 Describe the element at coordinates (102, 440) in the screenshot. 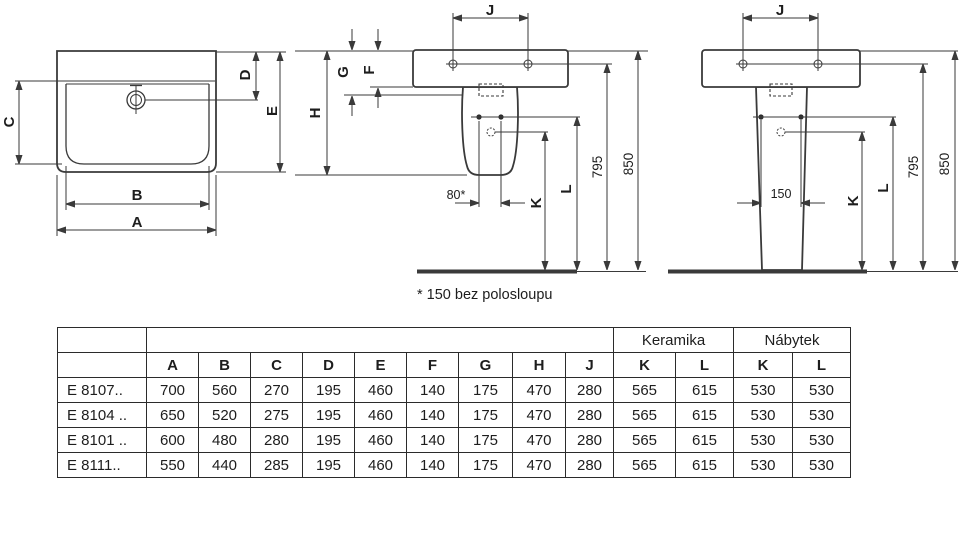

I see `model-code: E 8101 ..` at that location.